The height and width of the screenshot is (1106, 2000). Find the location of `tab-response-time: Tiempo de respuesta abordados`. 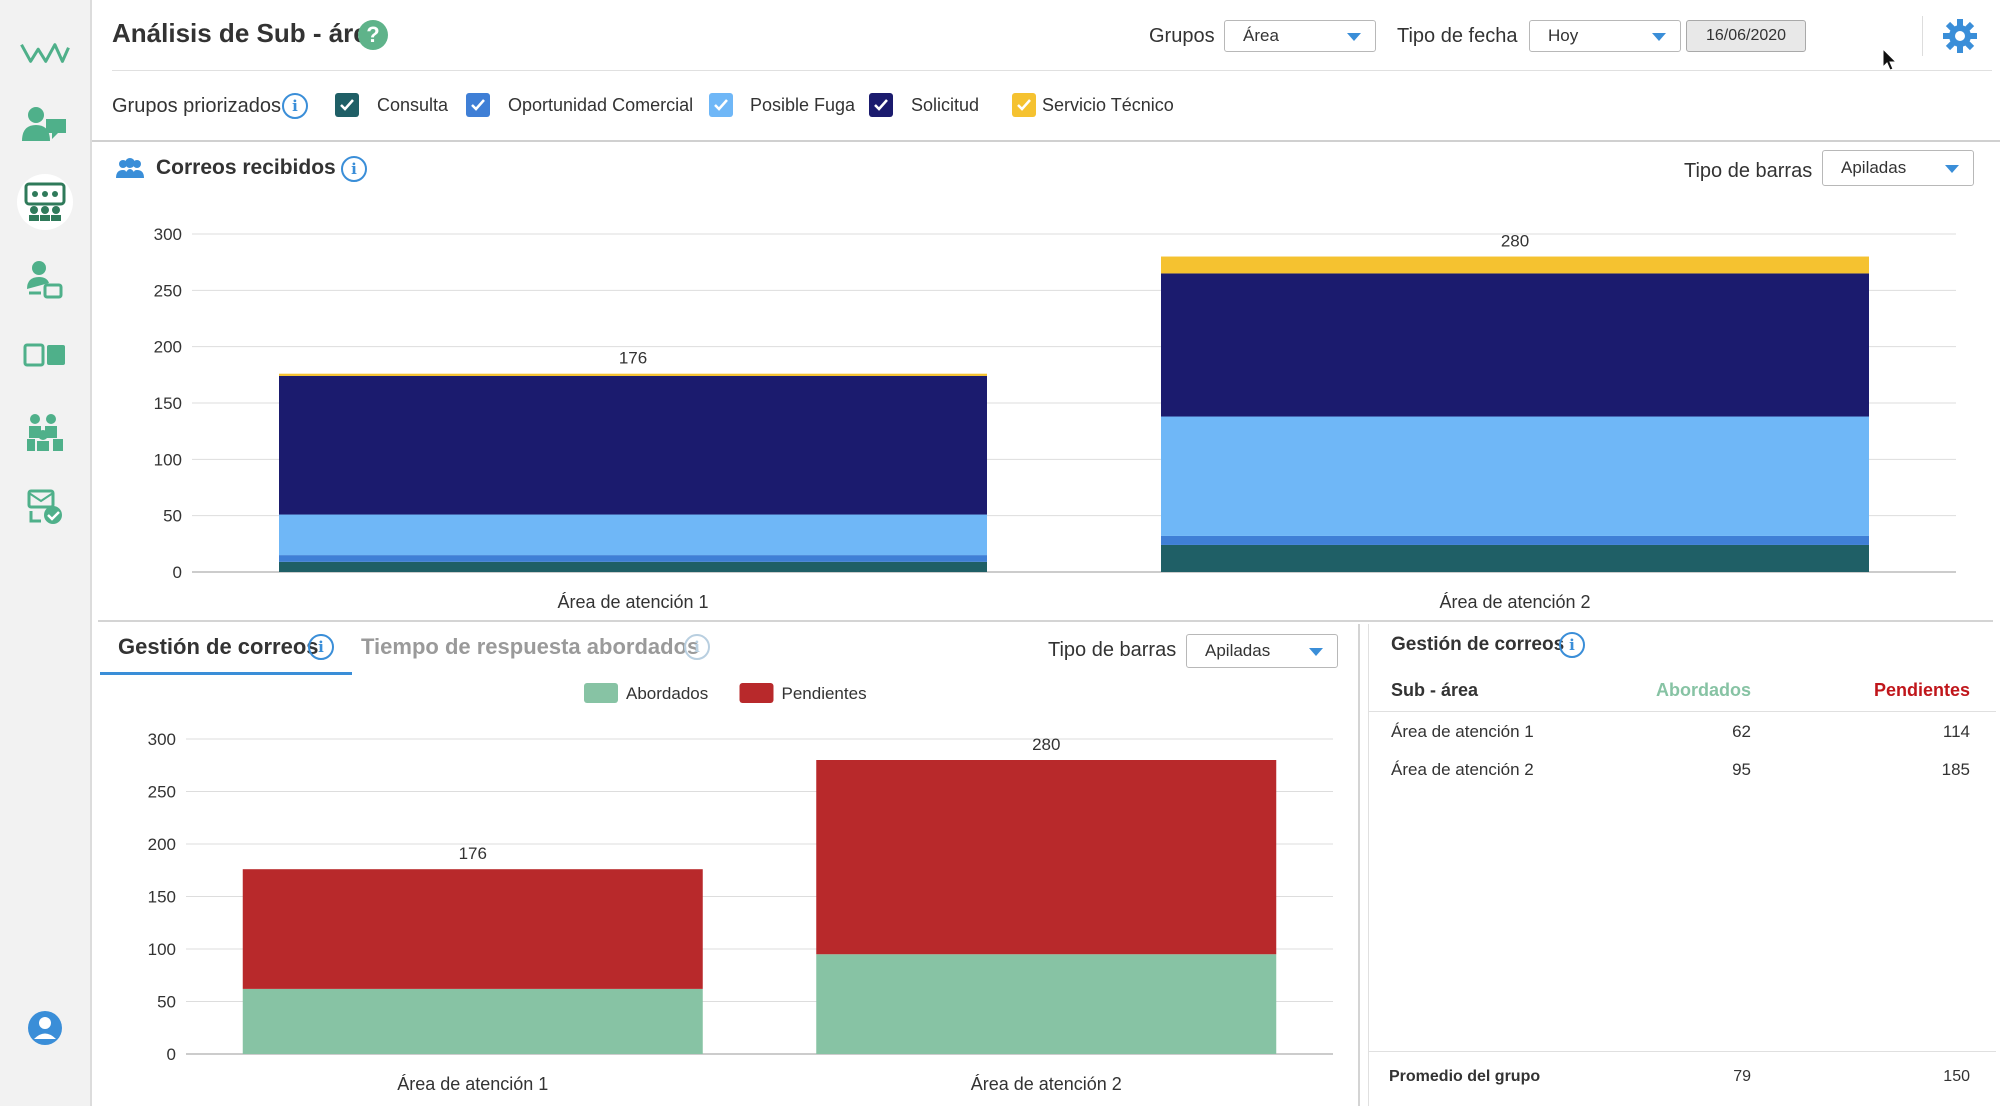

tab-response-time: Tiempo de respuesta abordados is located at coordinates (530, 646).